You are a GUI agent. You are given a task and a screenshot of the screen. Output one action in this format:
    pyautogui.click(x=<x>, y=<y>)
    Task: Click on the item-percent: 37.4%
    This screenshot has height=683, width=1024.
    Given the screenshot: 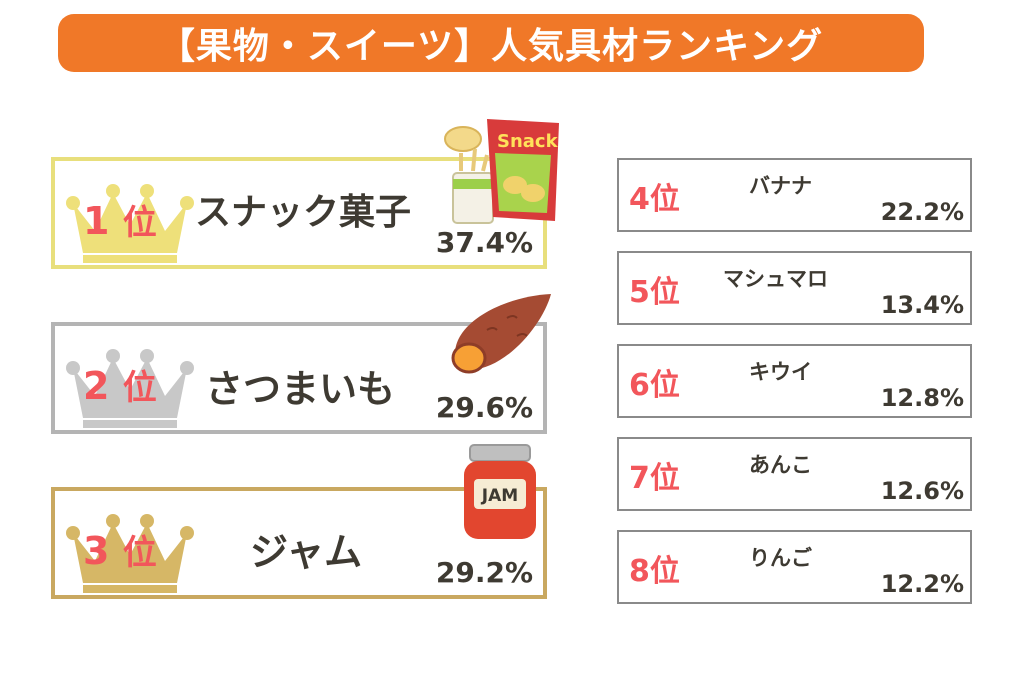 What is the action you would take?
    pyautogui.click(x=484, y=242)
    